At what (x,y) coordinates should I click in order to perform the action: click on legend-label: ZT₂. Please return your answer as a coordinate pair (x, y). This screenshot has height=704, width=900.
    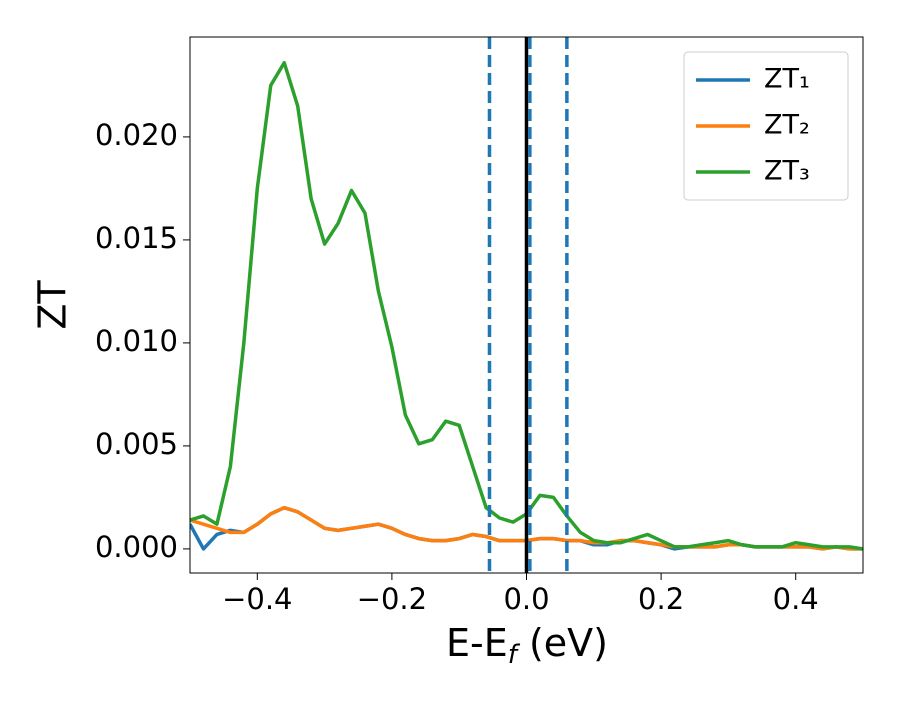
    Looking at the image, I should click on (787, 125).